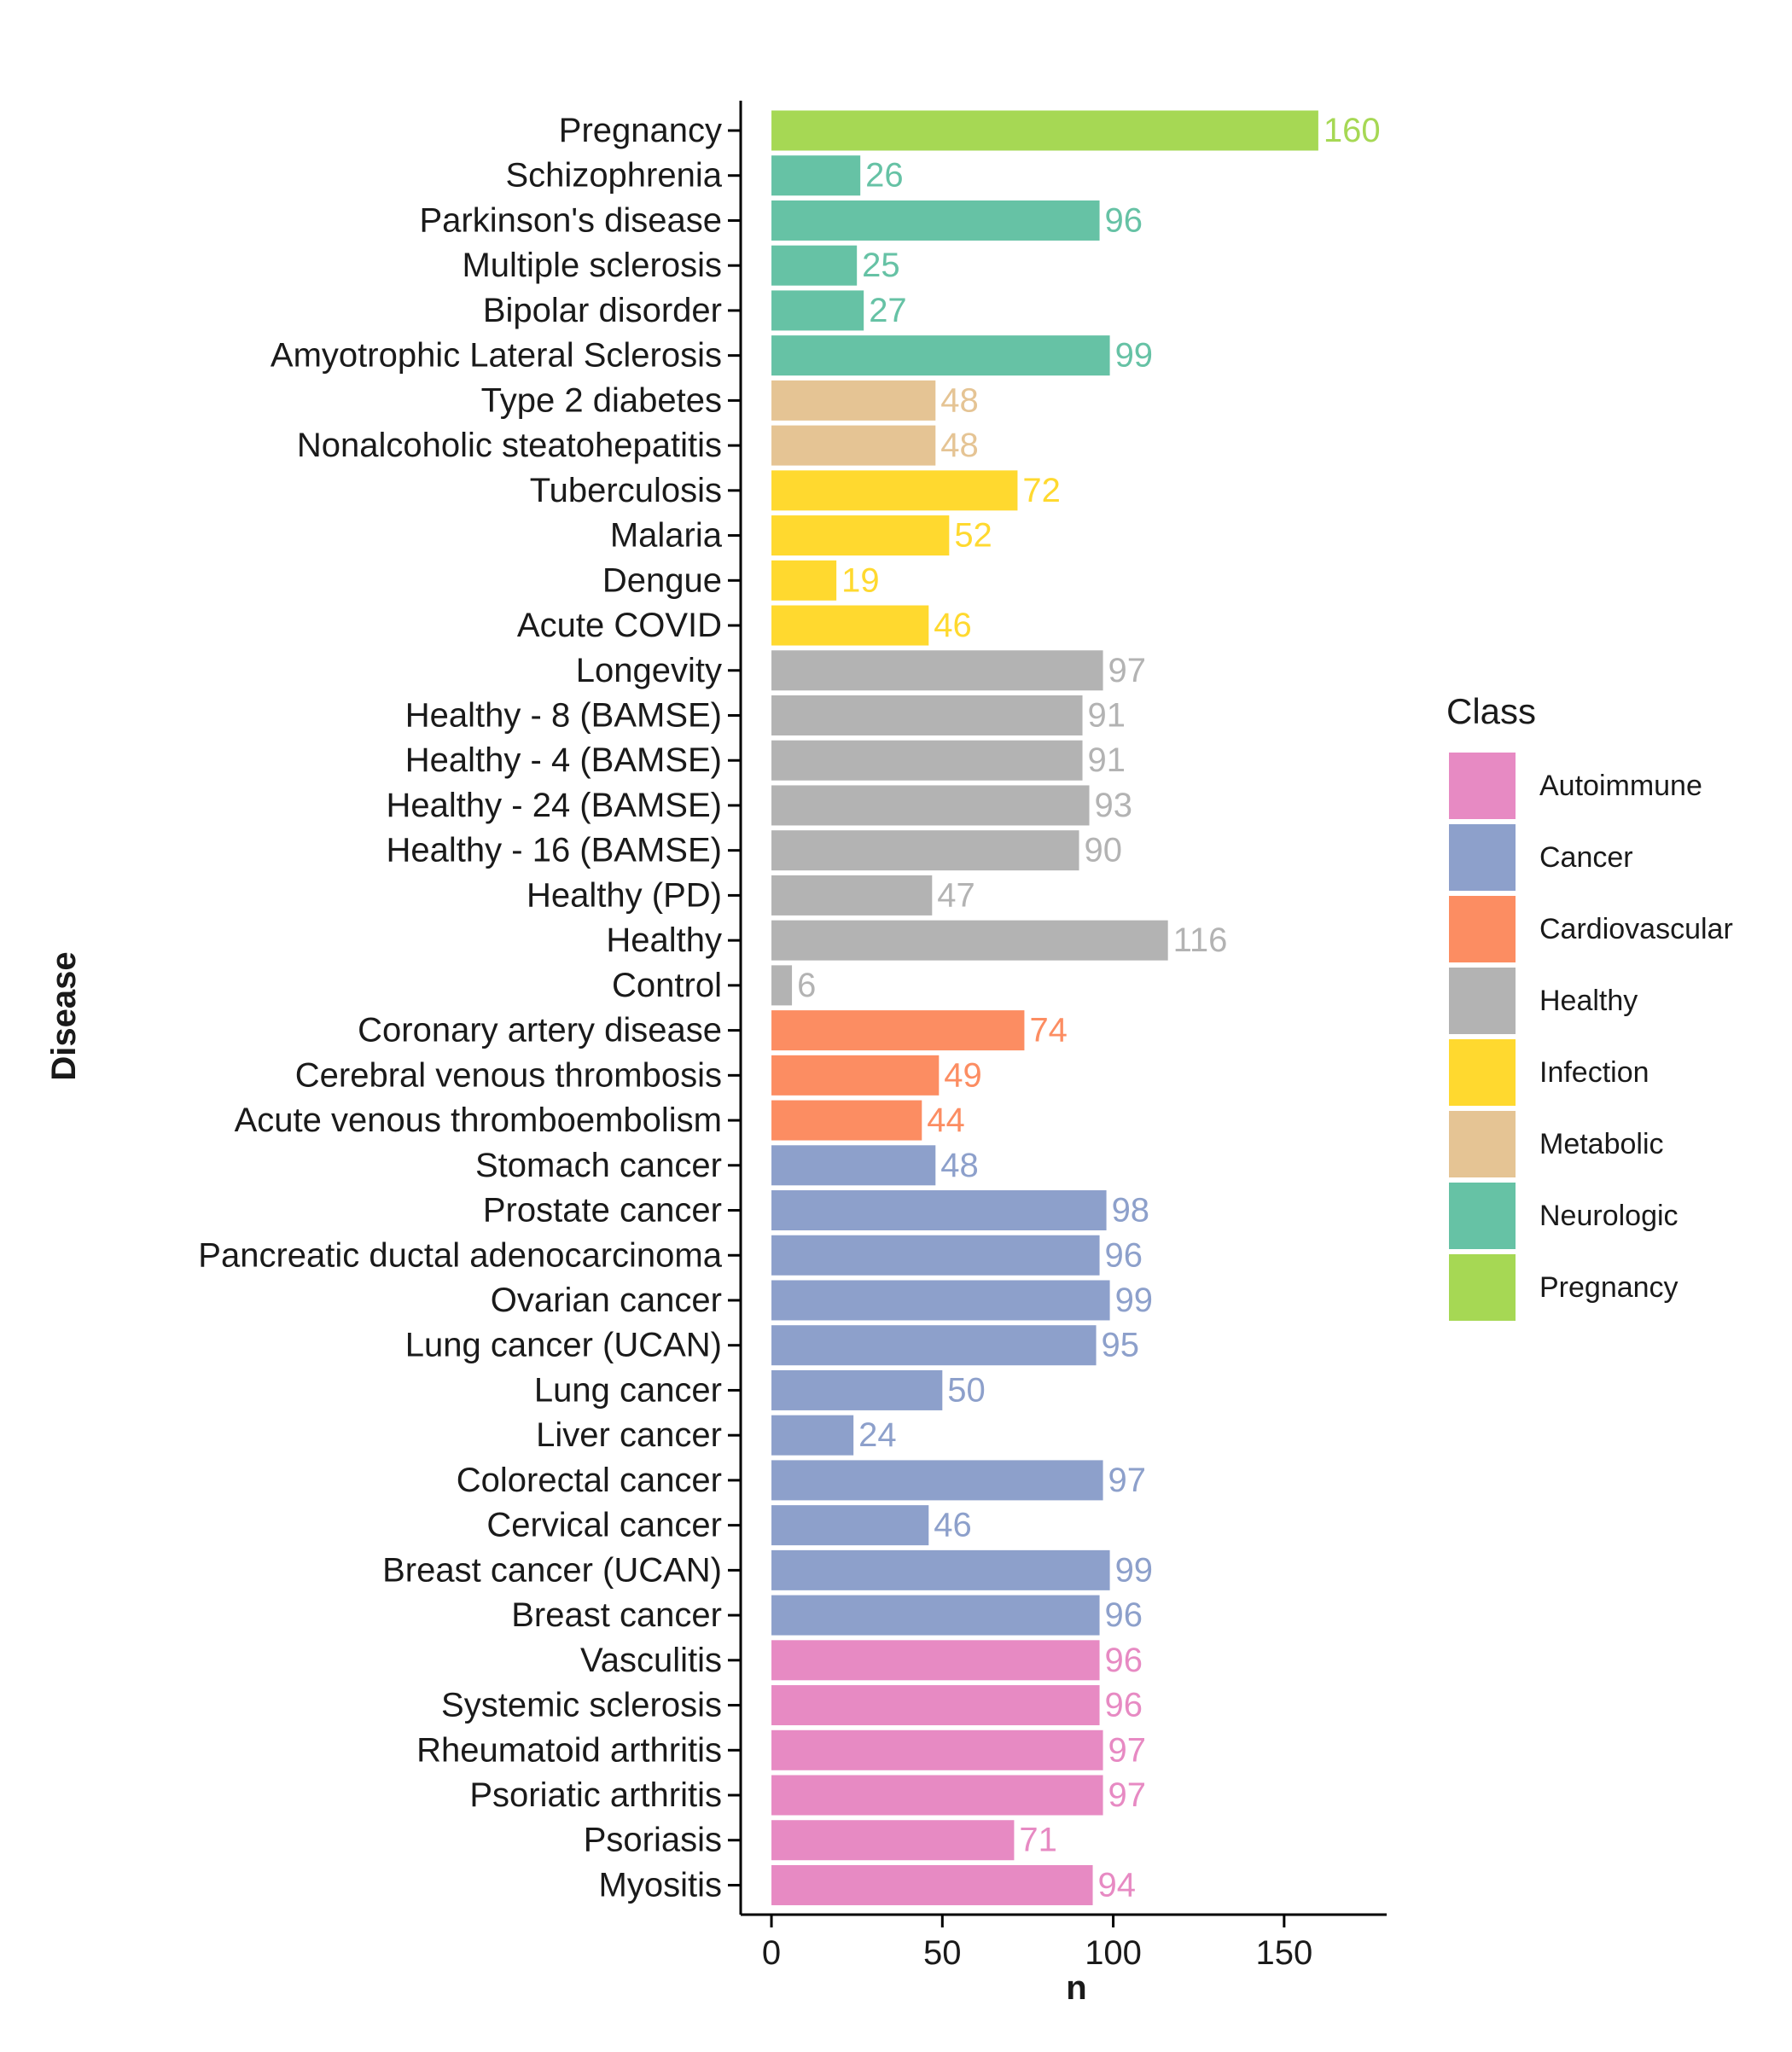 This screenshot has width=1792, height=2052. Describe the element at coordinates (771, 1953) in the screenshot. I see `x-tick-label: 0` at that location.